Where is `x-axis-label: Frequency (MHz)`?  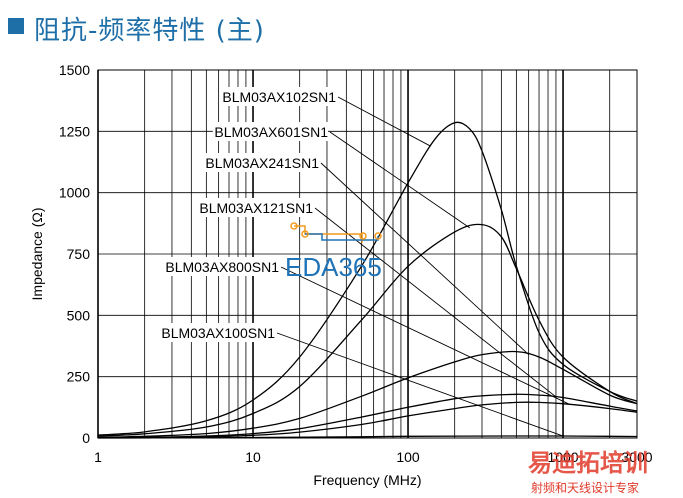
x-axis-label: Frequency (MHz) is located at coordinates (367, 480).